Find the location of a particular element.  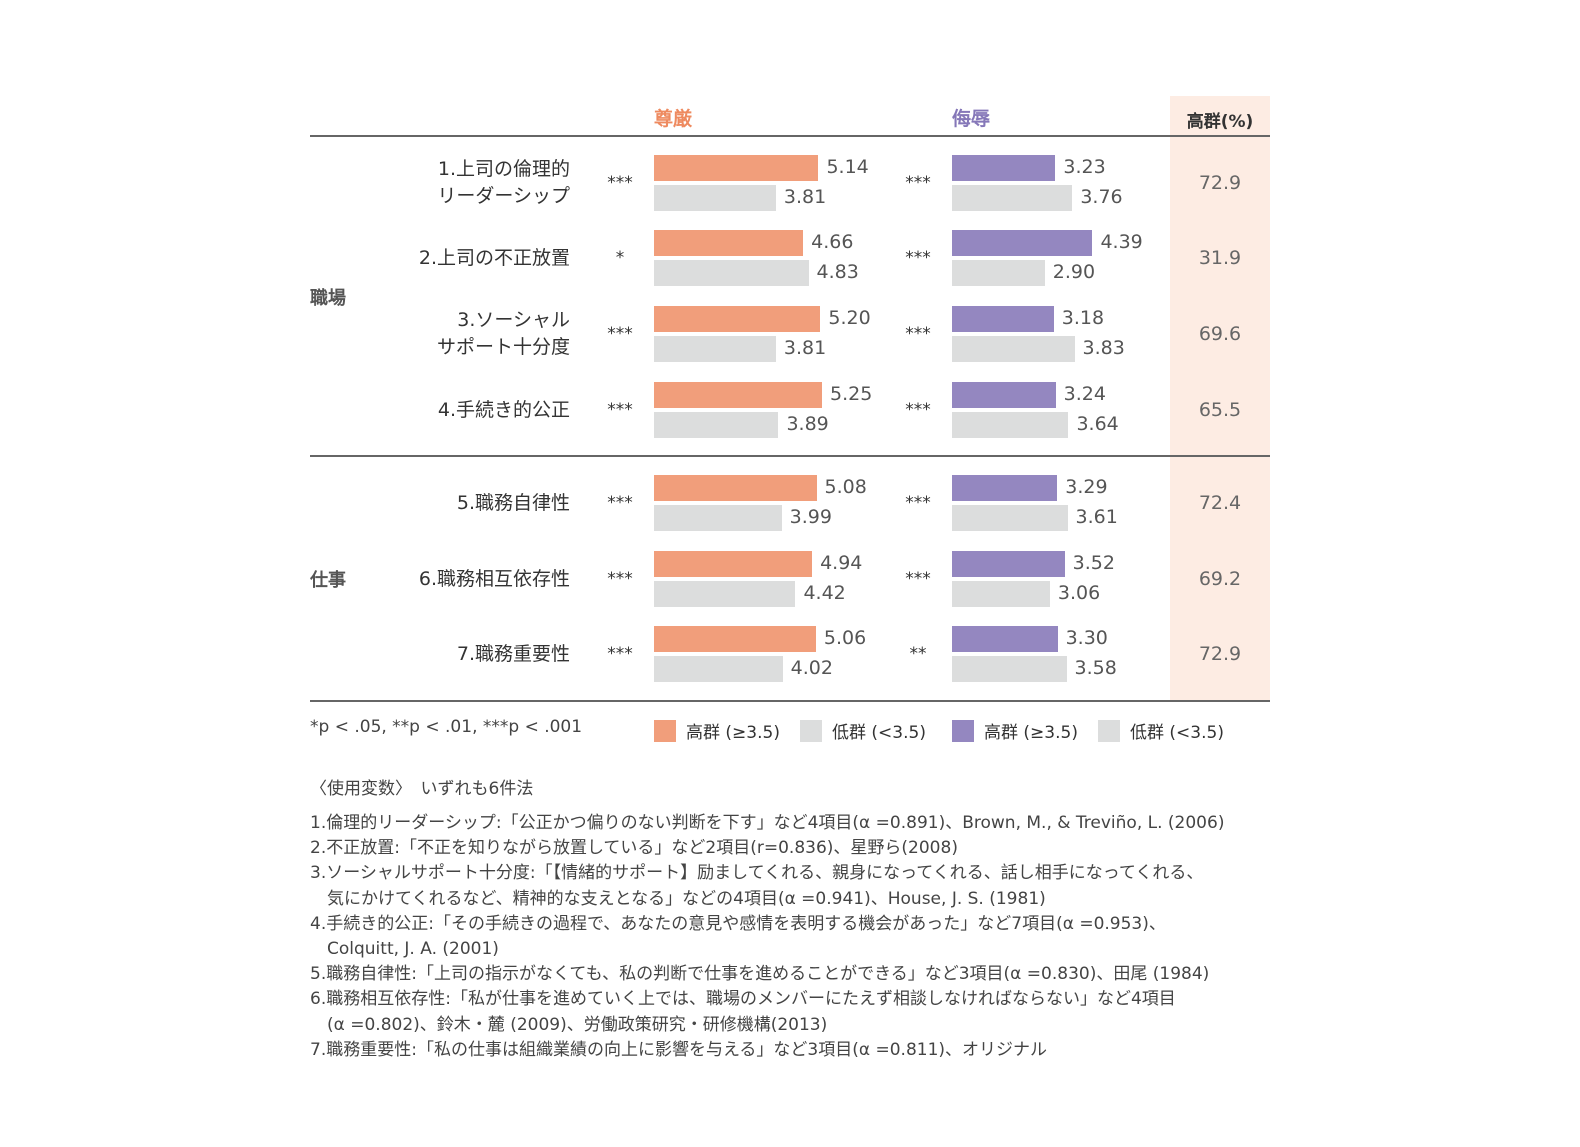

value-label-high: 4.66 is located at coordinates (832, 242).